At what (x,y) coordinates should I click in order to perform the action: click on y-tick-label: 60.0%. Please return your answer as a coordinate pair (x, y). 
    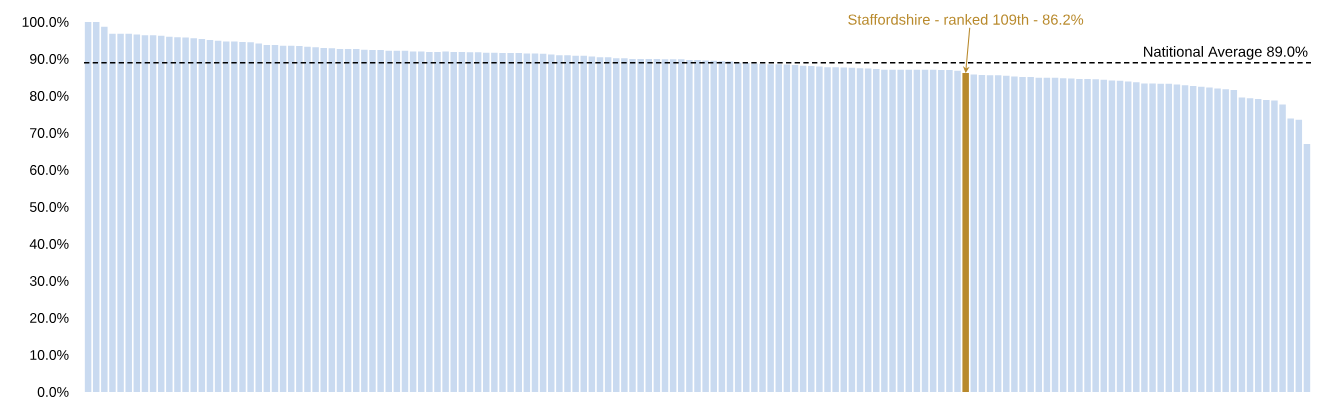
    Looking at the image, I should click on (49, 170).